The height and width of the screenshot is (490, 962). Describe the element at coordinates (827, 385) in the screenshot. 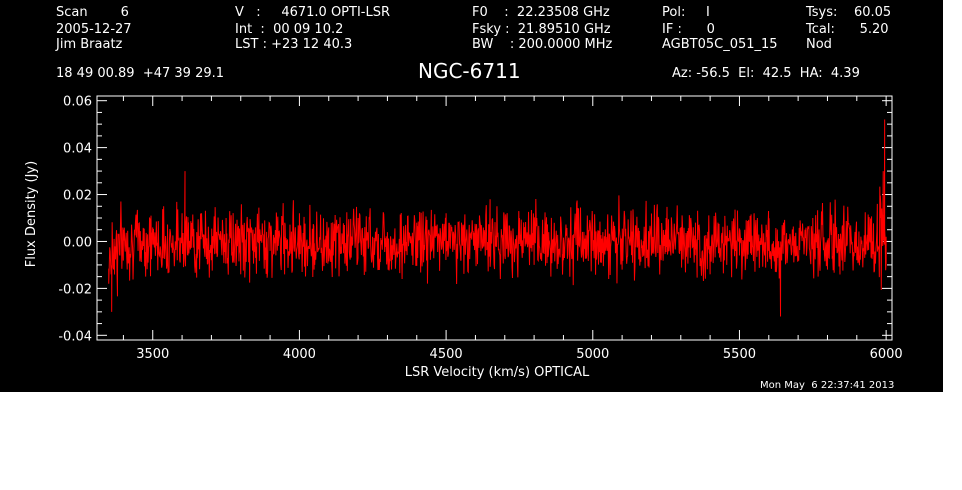

I see `timestamp-label: Mon May 6 22:37:41 2013` at that location.